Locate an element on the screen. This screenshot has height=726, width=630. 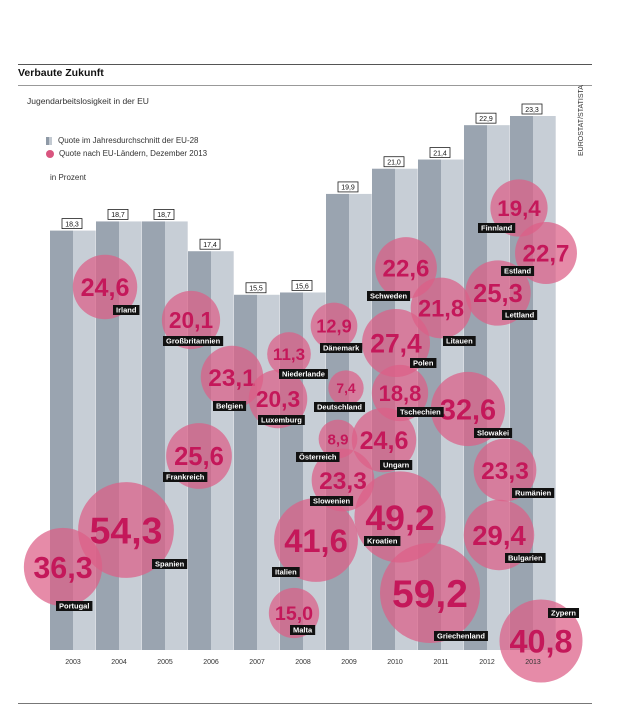
bar-value-label: 21,0 is located at coordinates (394, 163).